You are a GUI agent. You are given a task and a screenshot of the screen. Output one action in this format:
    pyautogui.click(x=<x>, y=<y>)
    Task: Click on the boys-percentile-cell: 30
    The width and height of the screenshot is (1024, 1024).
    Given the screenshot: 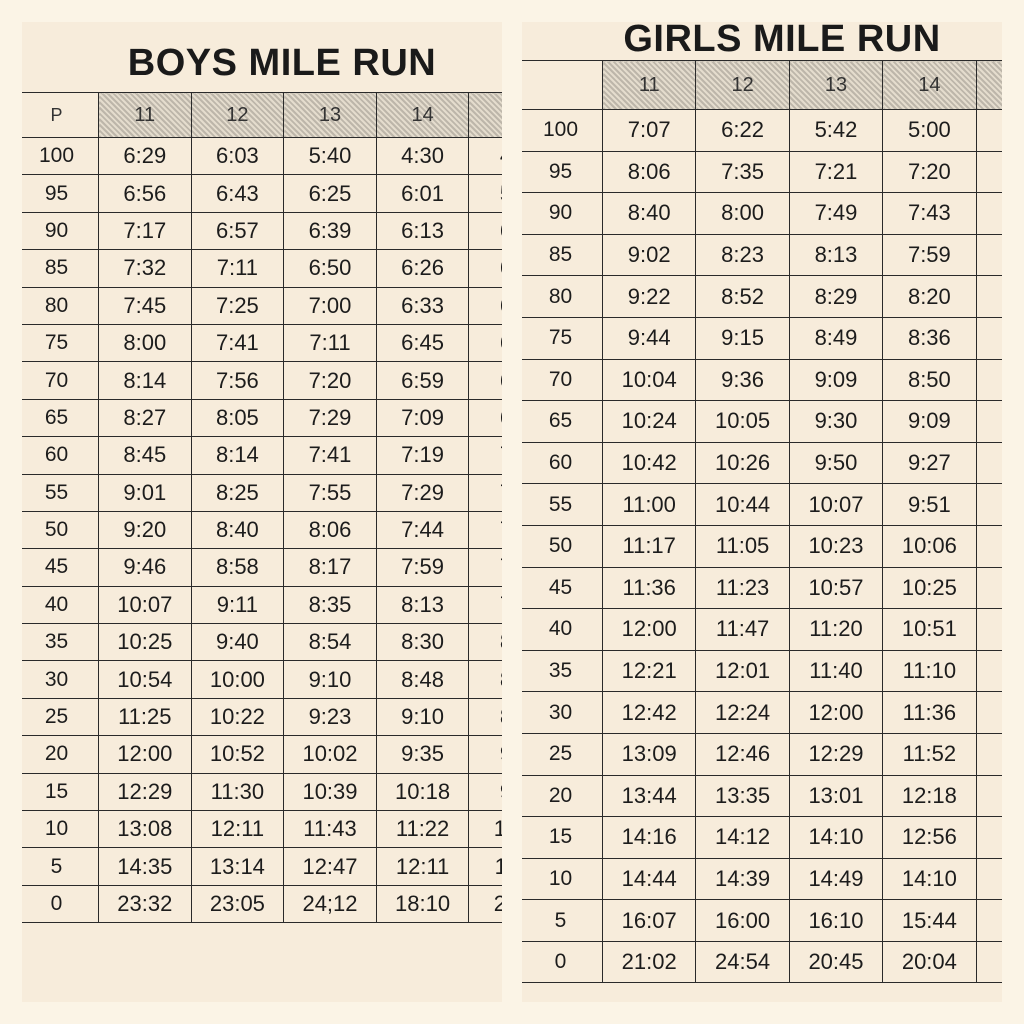 What is the action you would take?
    pyautogui.click(x=60, y=679)
    